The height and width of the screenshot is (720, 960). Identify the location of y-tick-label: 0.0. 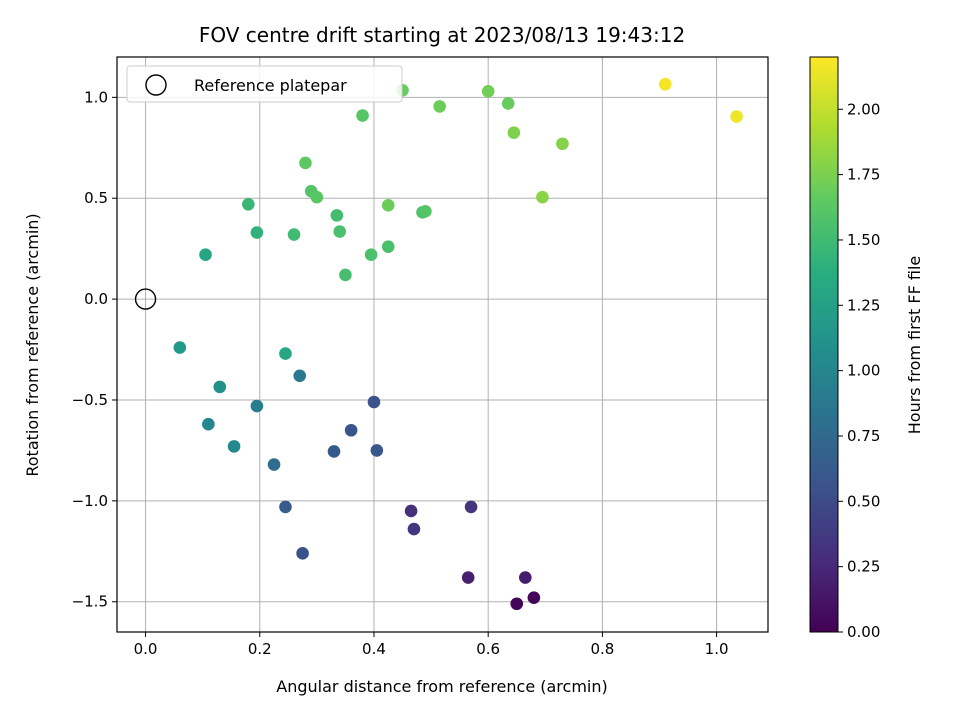
(96, 299).